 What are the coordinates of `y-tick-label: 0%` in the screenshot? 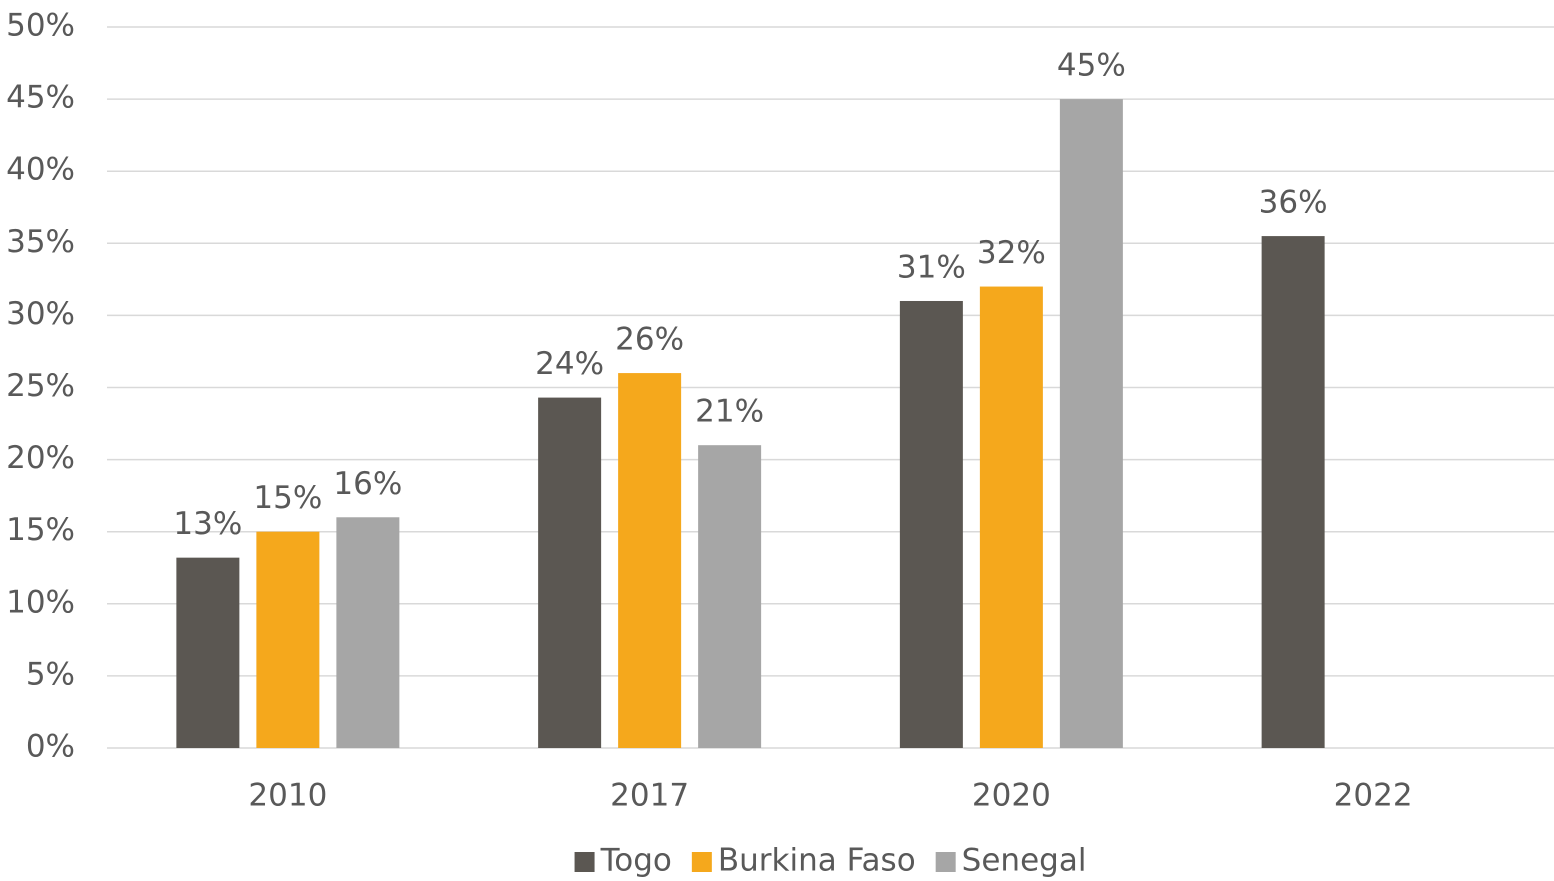 It's located at (50, 747).